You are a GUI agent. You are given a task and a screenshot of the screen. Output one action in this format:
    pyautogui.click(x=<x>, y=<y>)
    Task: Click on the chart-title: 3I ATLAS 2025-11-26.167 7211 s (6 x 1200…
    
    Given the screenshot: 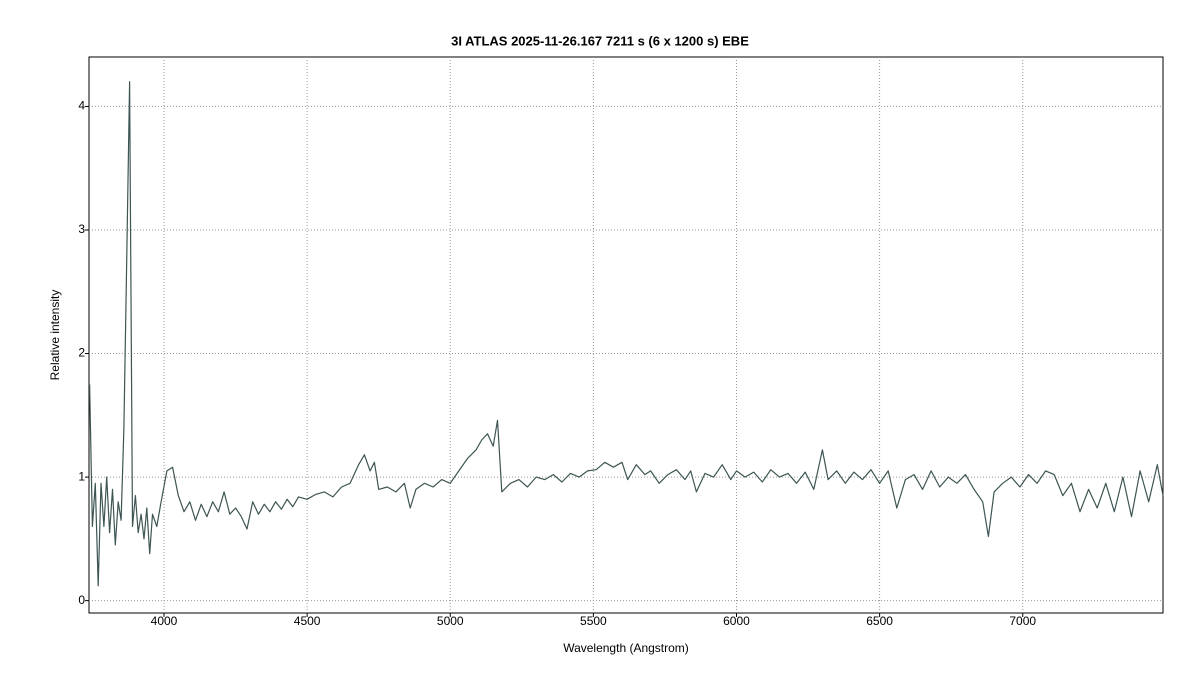 What is the action you would take?
    pyautogui.click(x=600, y=40)
    